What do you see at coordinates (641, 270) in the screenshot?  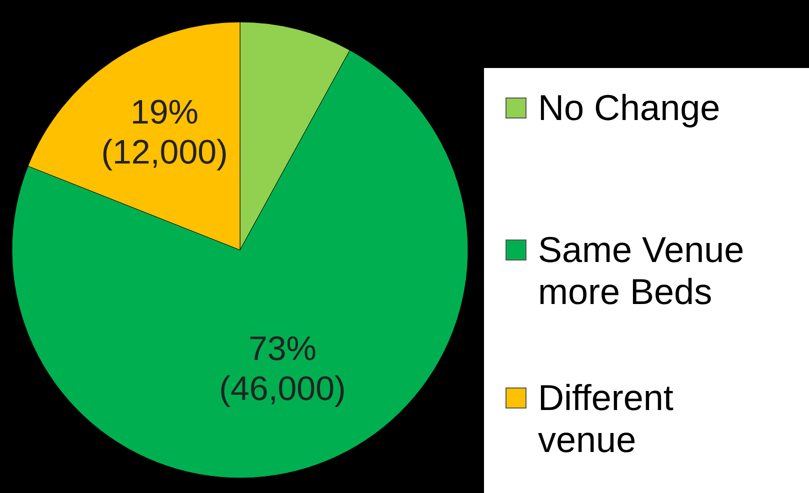 I see `legend-label: Same Venue more Beds` at bounding box center [641, 270].